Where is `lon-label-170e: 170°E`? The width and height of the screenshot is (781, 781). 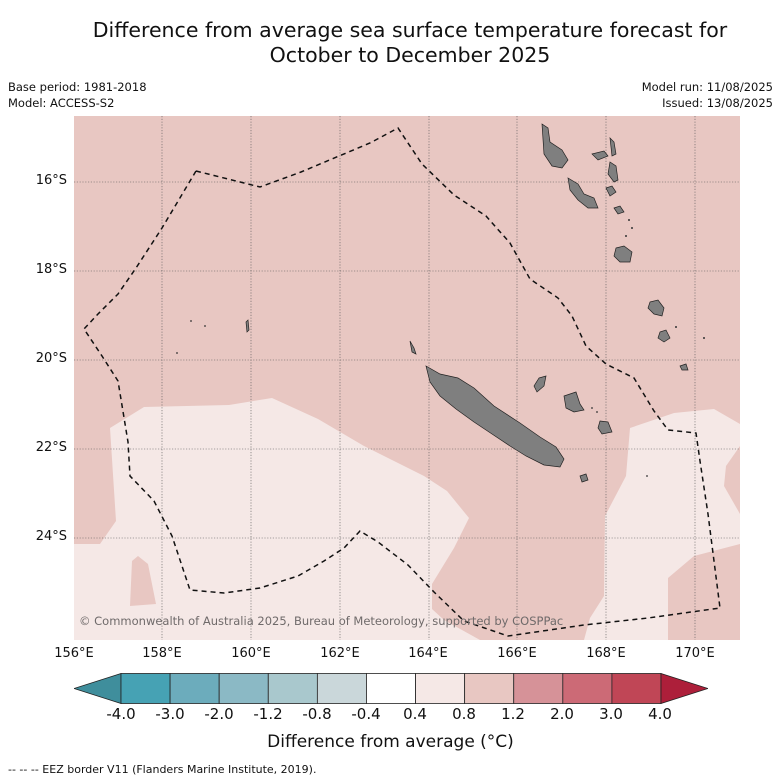 lon-label-170e: 170°E is located at coordinates (695, 653).